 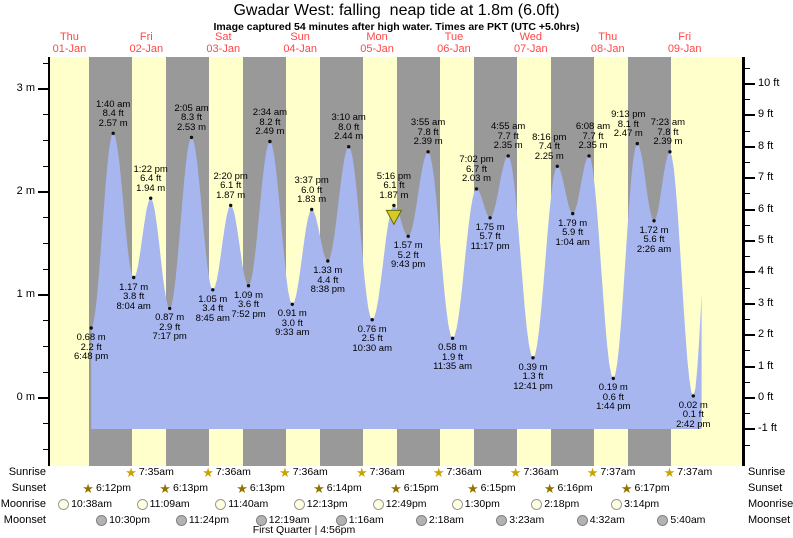 What do you see at coordinates (146, 43) in the screenshot?
I see `day-label: Fri 02-Jan` at bounding box center [146, 43].